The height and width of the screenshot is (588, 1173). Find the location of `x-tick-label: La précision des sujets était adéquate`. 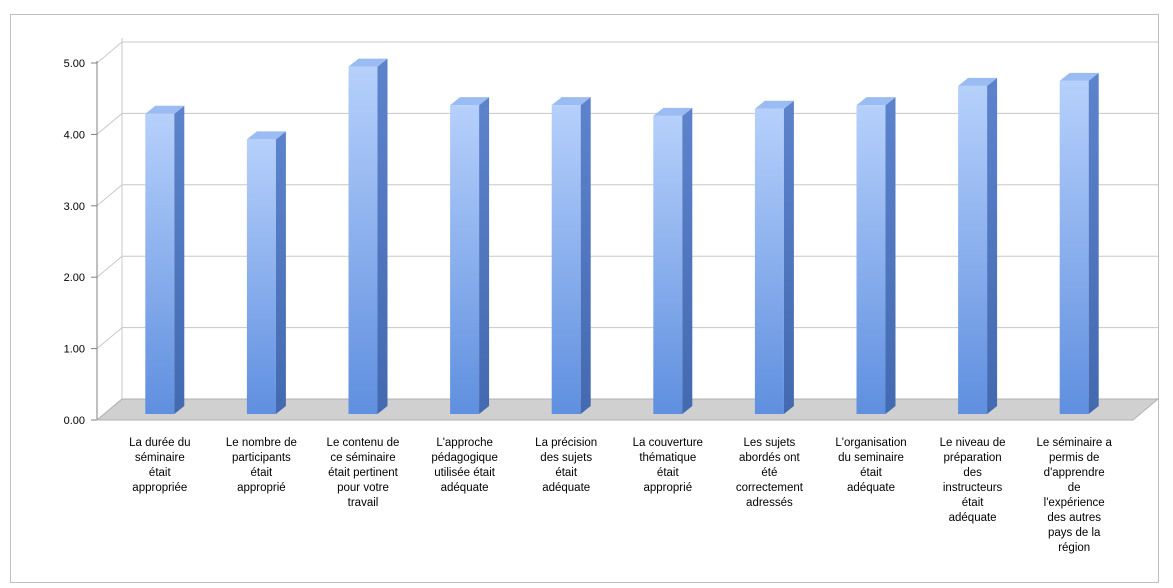

x-tick-label: La précision des sujets était adéquate is located at coordinates (566, 466).